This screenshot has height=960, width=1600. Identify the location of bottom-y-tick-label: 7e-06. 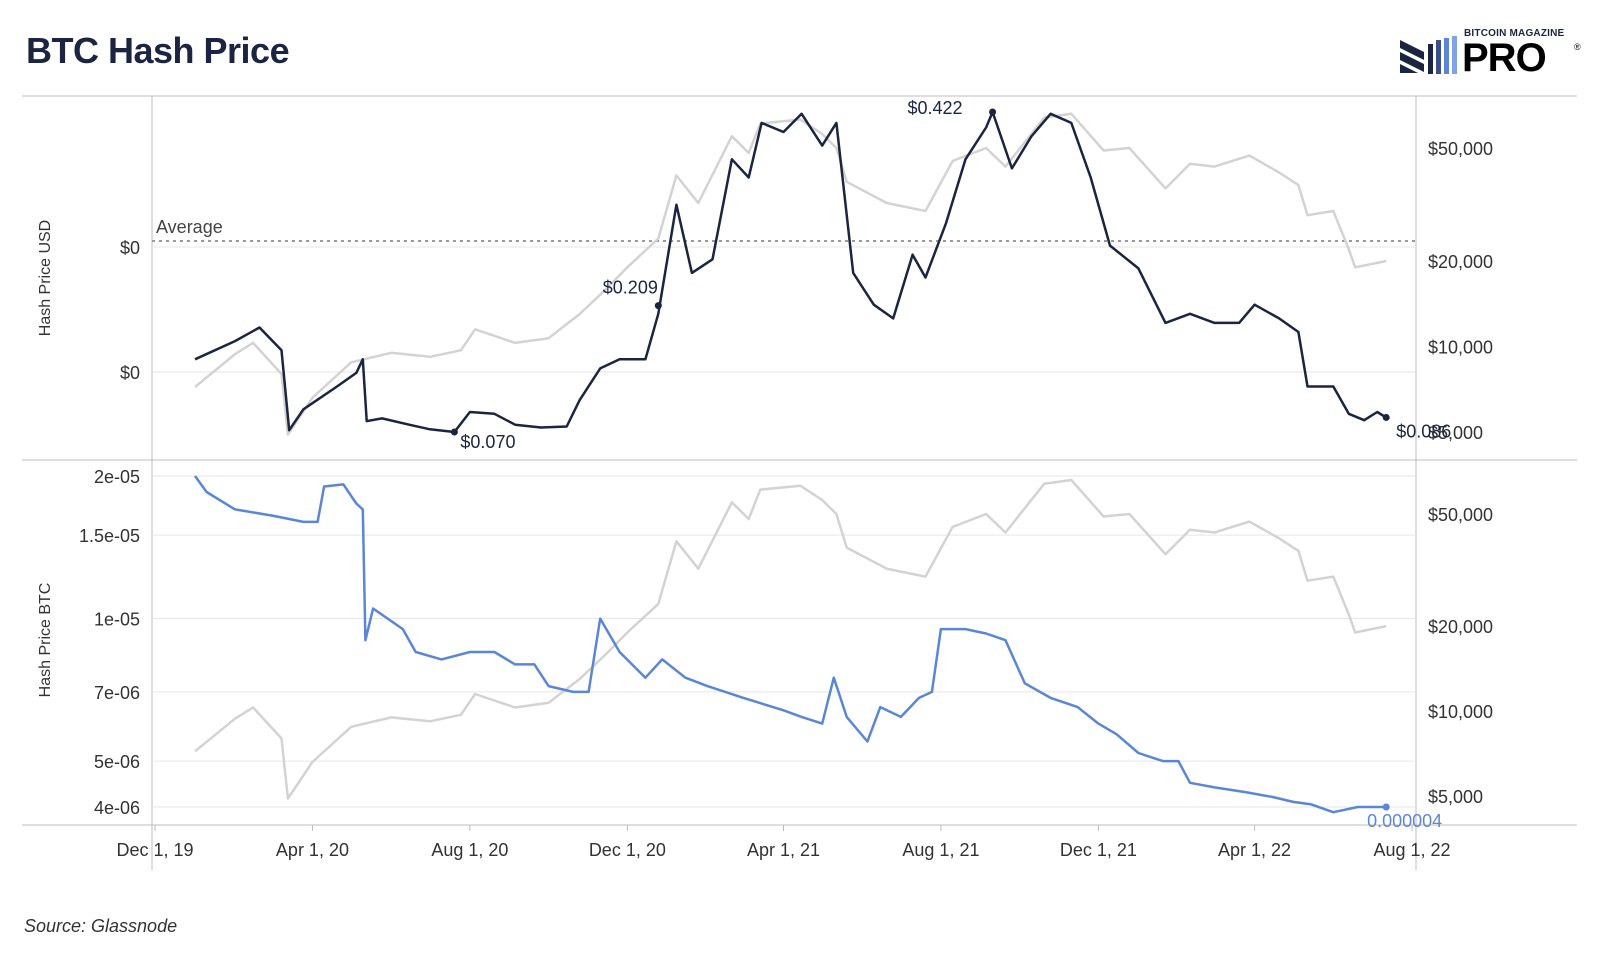
(117, 693).